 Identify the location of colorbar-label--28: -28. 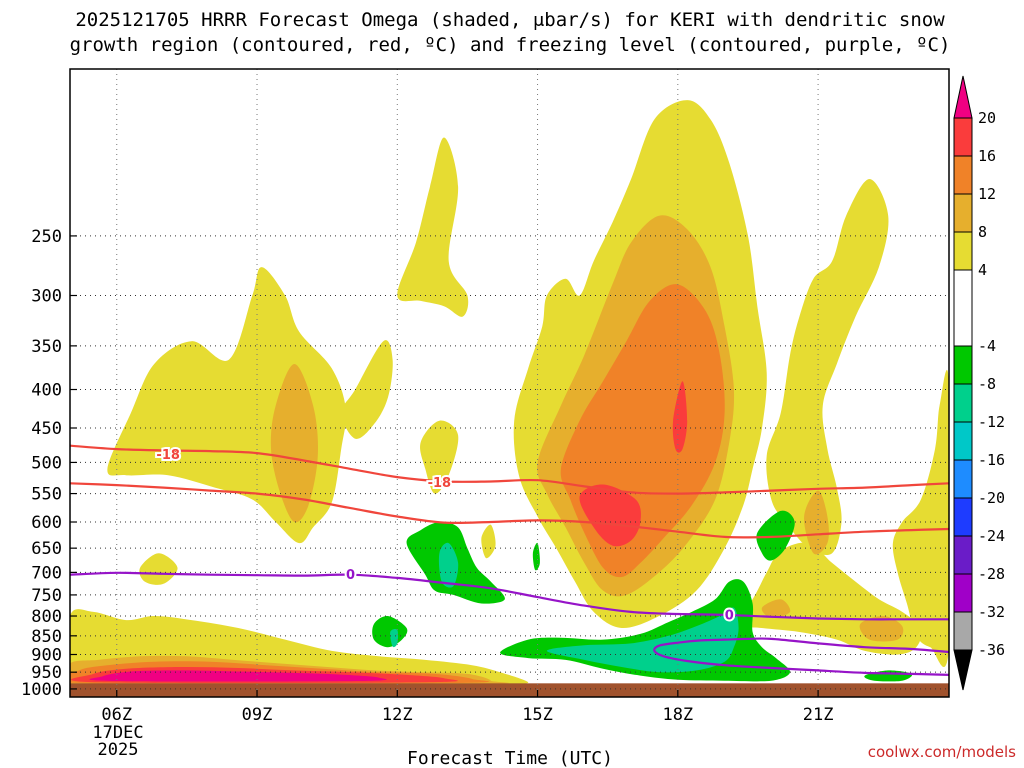
(991, 574).